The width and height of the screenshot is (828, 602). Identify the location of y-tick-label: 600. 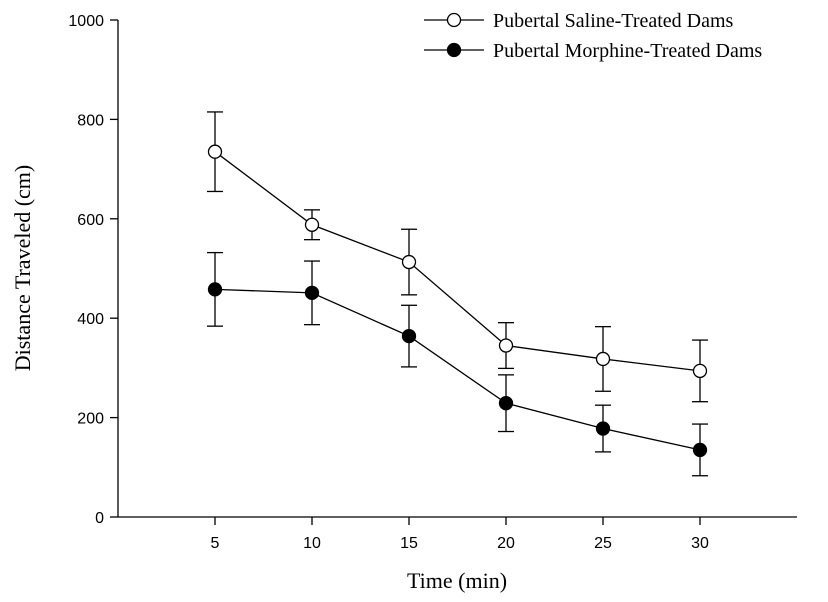
(90, 220).